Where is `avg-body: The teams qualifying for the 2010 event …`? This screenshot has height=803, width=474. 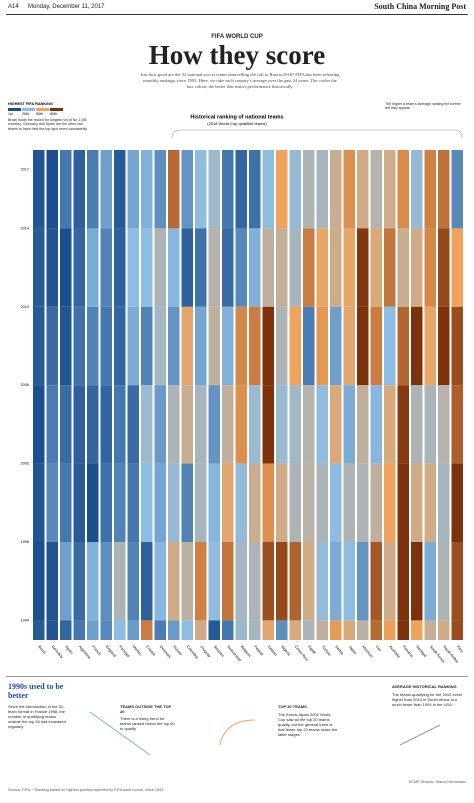 avg-body: The teams qualifying for the 2010 event … is located at coordinates (427, 699).